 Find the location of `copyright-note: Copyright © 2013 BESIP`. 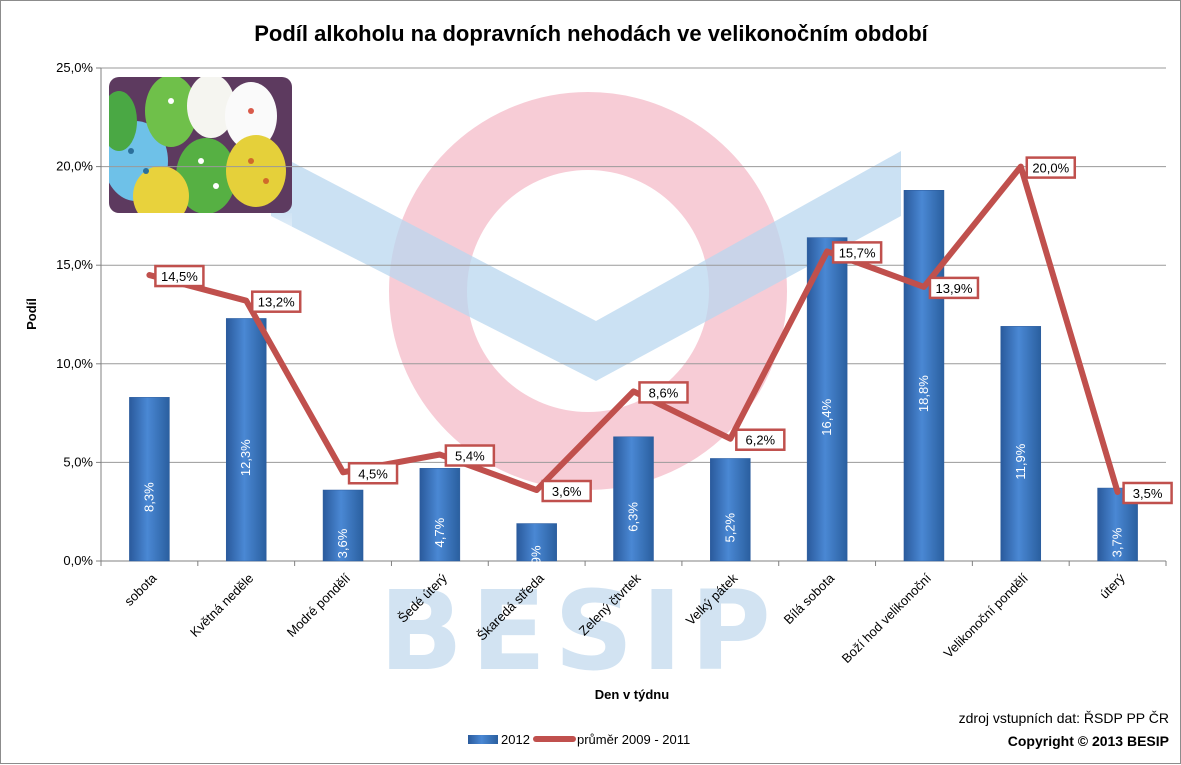

copyright-note: Copyright © 2013 BESIP is located at coordinates (1088, 741).